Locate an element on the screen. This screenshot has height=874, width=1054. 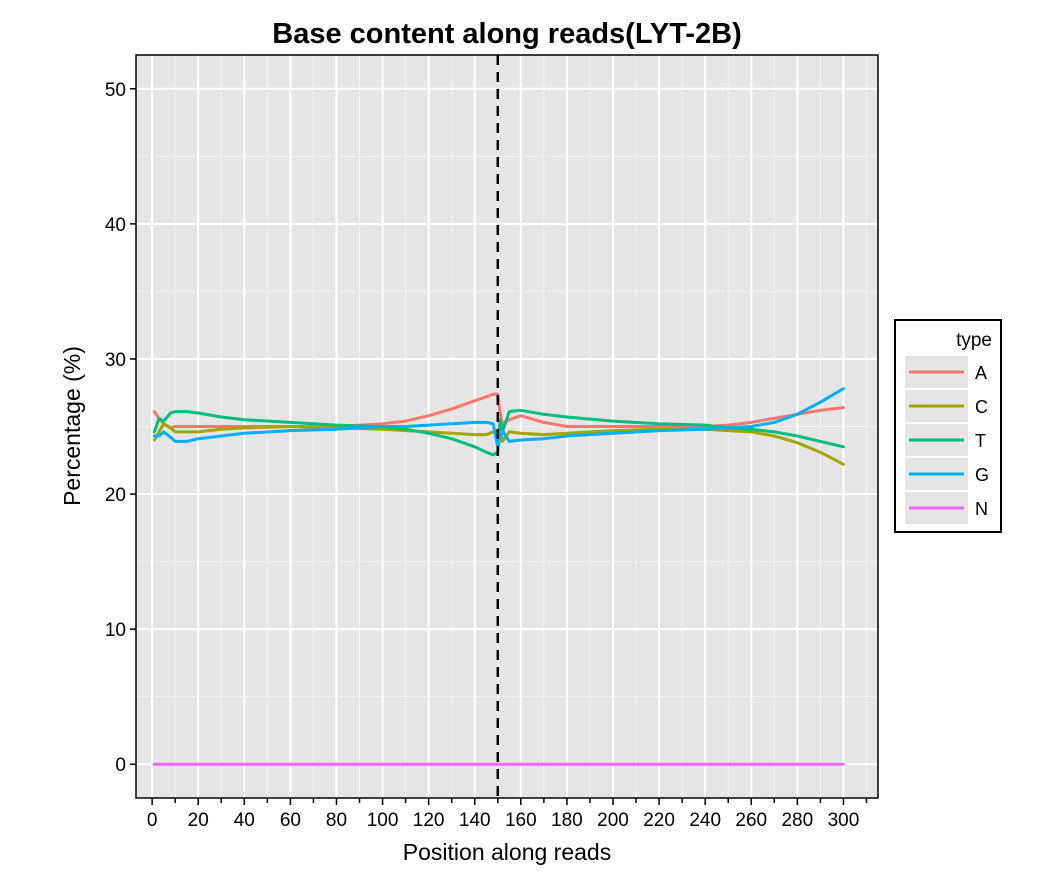
x-tick-label: 200 is located at coordinates (613, 820).